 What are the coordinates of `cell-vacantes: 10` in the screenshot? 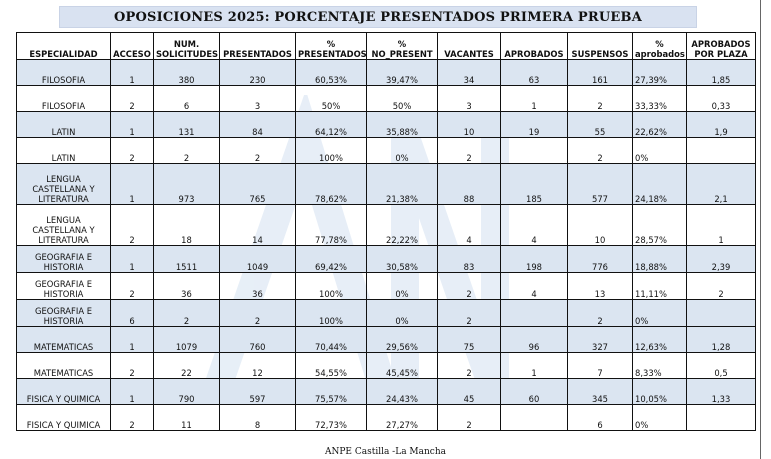 It's located at (469, 124).